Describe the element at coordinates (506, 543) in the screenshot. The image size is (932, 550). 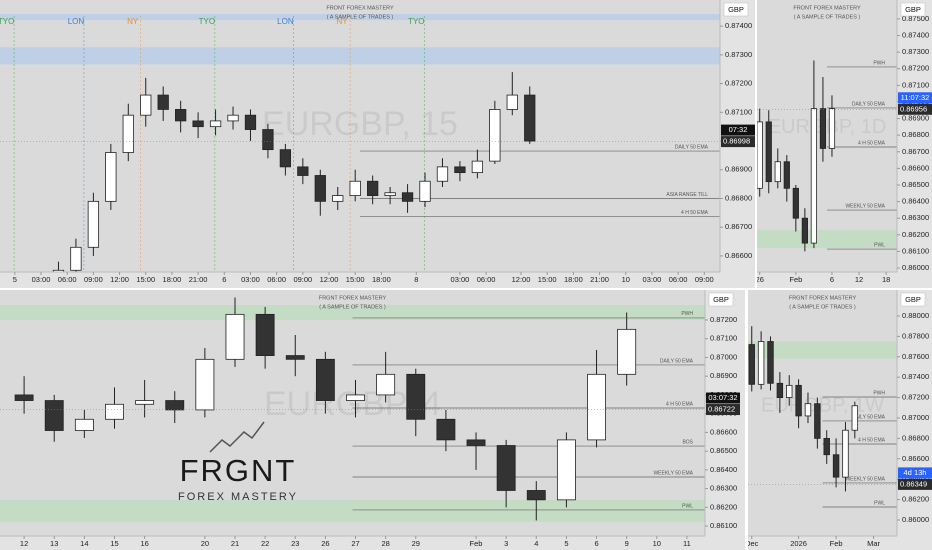
I see `x-tick-label: 3` at that location.